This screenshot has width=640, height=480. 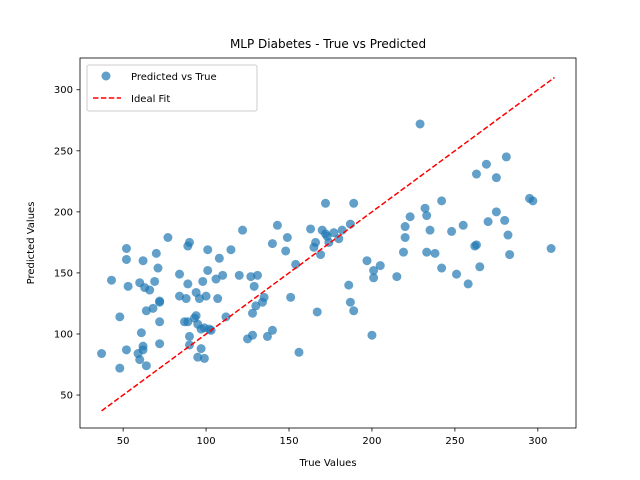 What do you see at coordinates (31, 243) in the screenshot?
I see `y-axis-label: Predicted Values` at bounding box center [31, 243].